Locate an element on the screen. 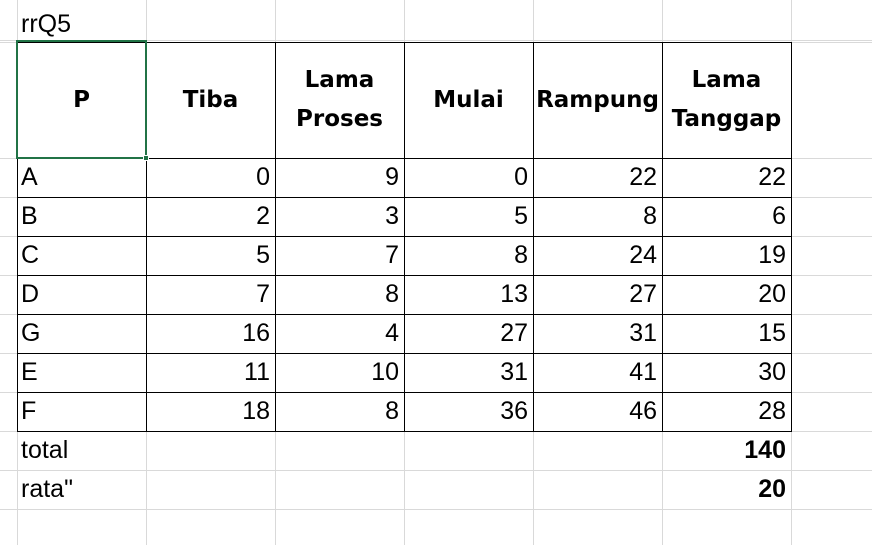  summary-label-cell: rata" is located at coordinates (47, 489).